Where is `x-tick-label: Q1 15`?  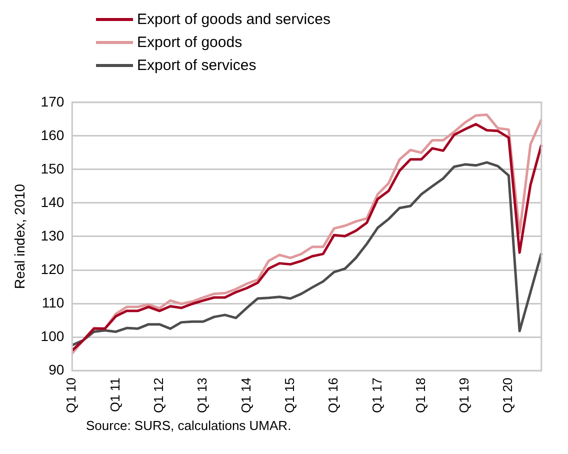
x-tick-label: Q1 15 is located at coordinates (289, 396).